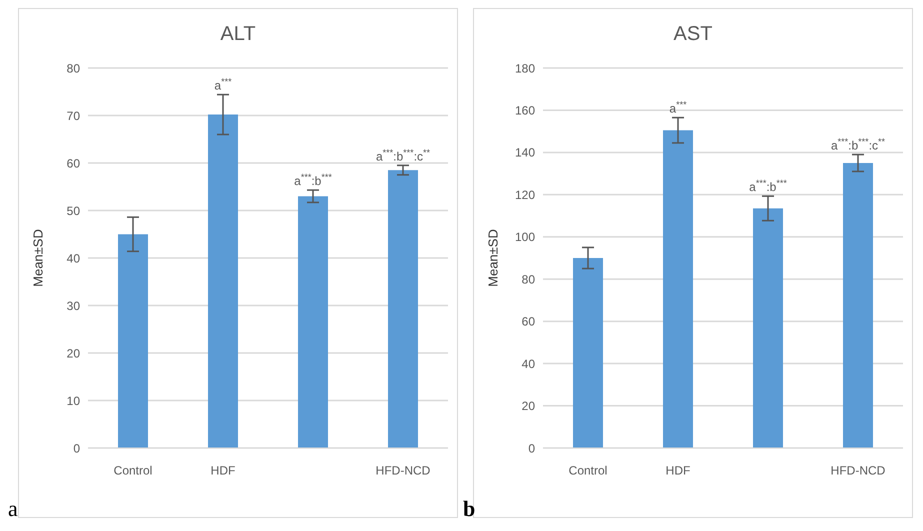  Describe the element at coordinates (693, 34) in the screenshot. I see `chart-title: AST` at that location.